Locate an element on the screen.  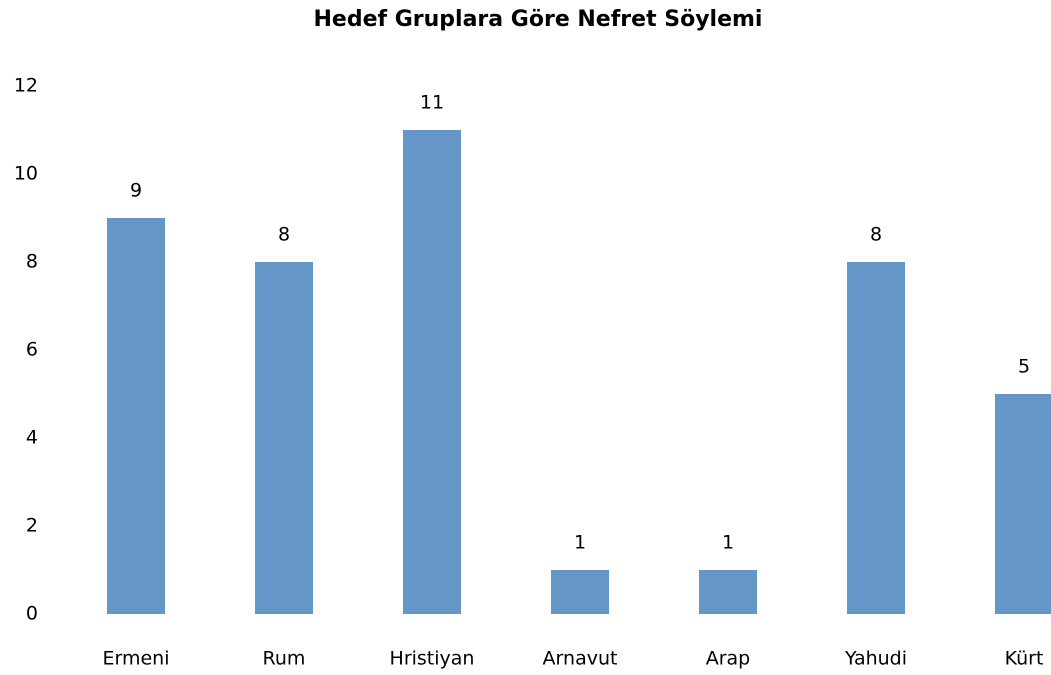
x-tick-label: Rum is located at coordinates (284, 659).